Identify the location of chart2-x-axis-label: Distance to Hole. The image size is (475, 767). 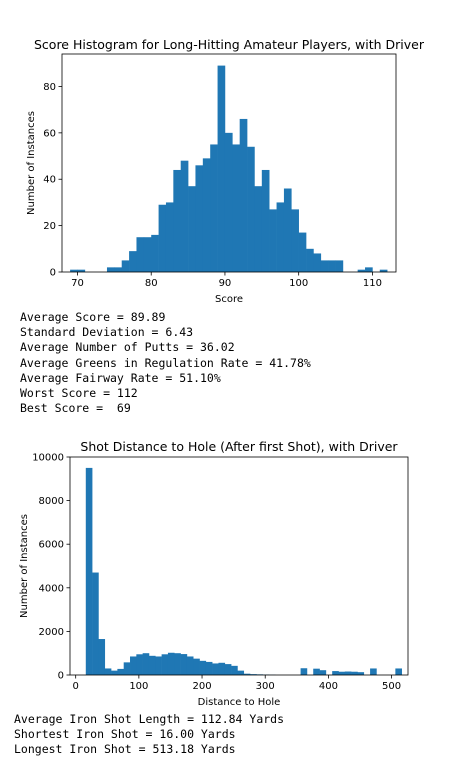
(239, 702).